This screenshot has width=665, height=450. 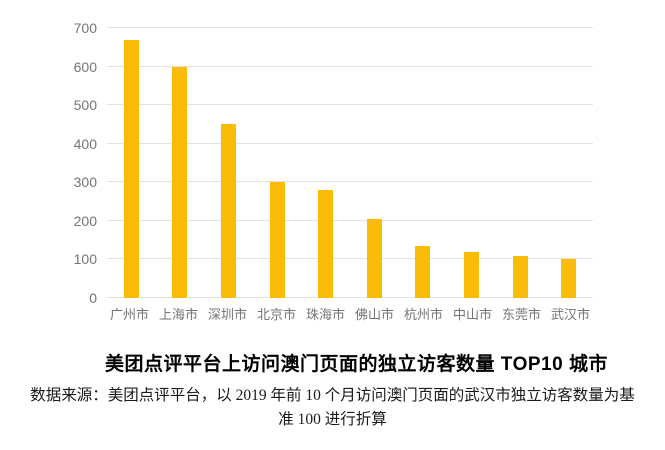 What do you see at coordinates (85, 220) in the screenshot?
I see `y-tick-label: 200` at bounding box center [85, 220].